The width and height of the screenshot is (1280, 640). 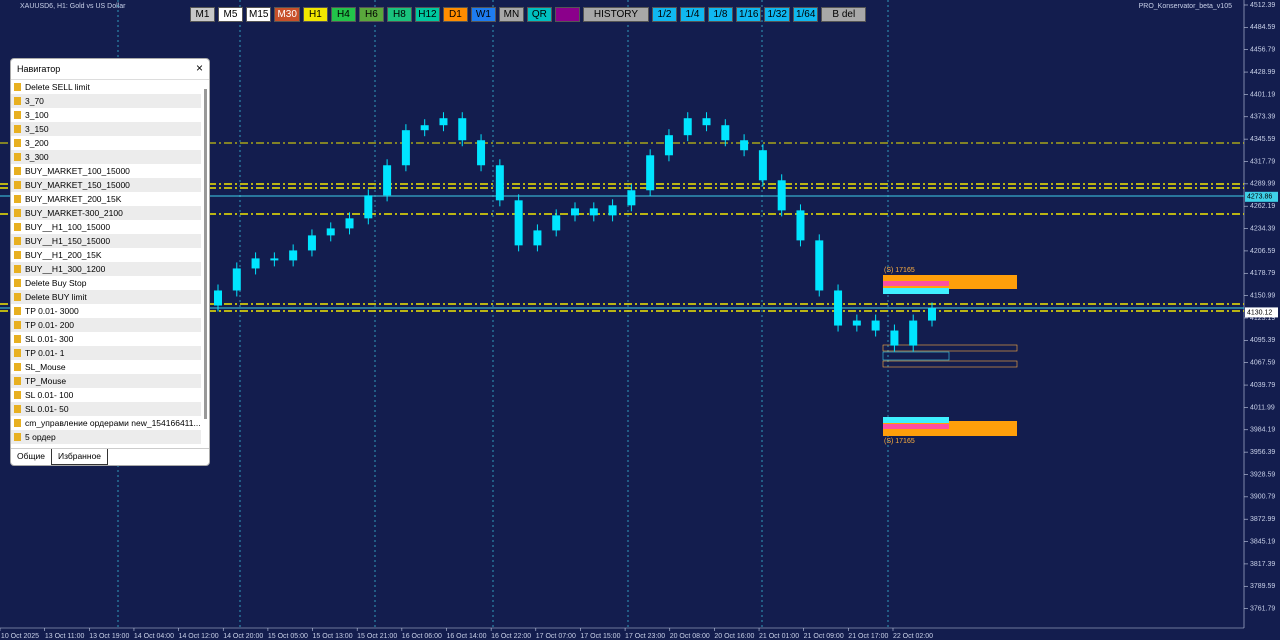 I want to click on timeframe-button, so click(x=567, y=14).